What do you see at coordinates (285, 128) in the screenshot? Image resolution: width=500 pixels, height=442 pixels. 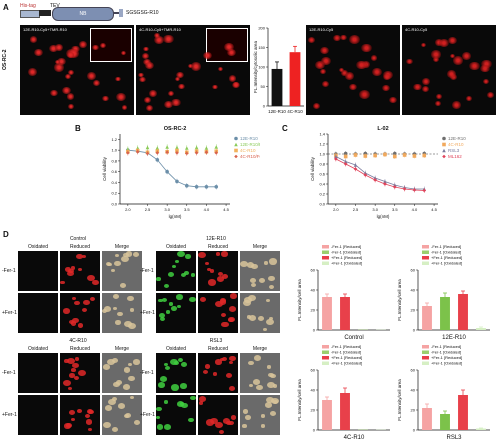 I see `panel-label-c: C` at bounding box center [285, 128].